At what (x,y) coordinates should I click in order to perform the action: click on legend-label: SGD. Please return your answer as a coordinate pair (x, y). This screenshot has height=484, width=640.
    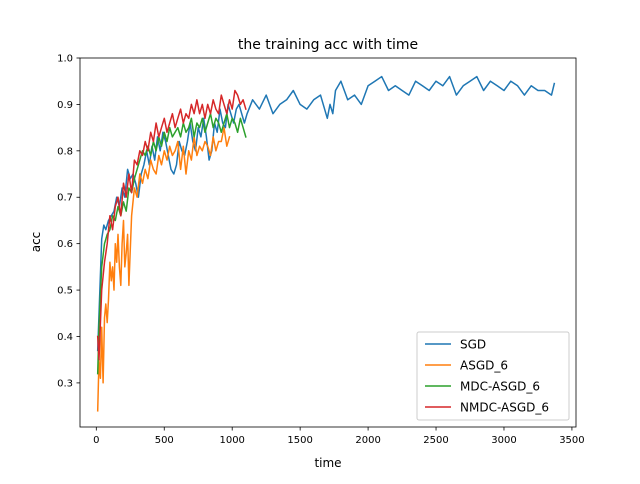
    Looking at the image, I should click on (473, 345).